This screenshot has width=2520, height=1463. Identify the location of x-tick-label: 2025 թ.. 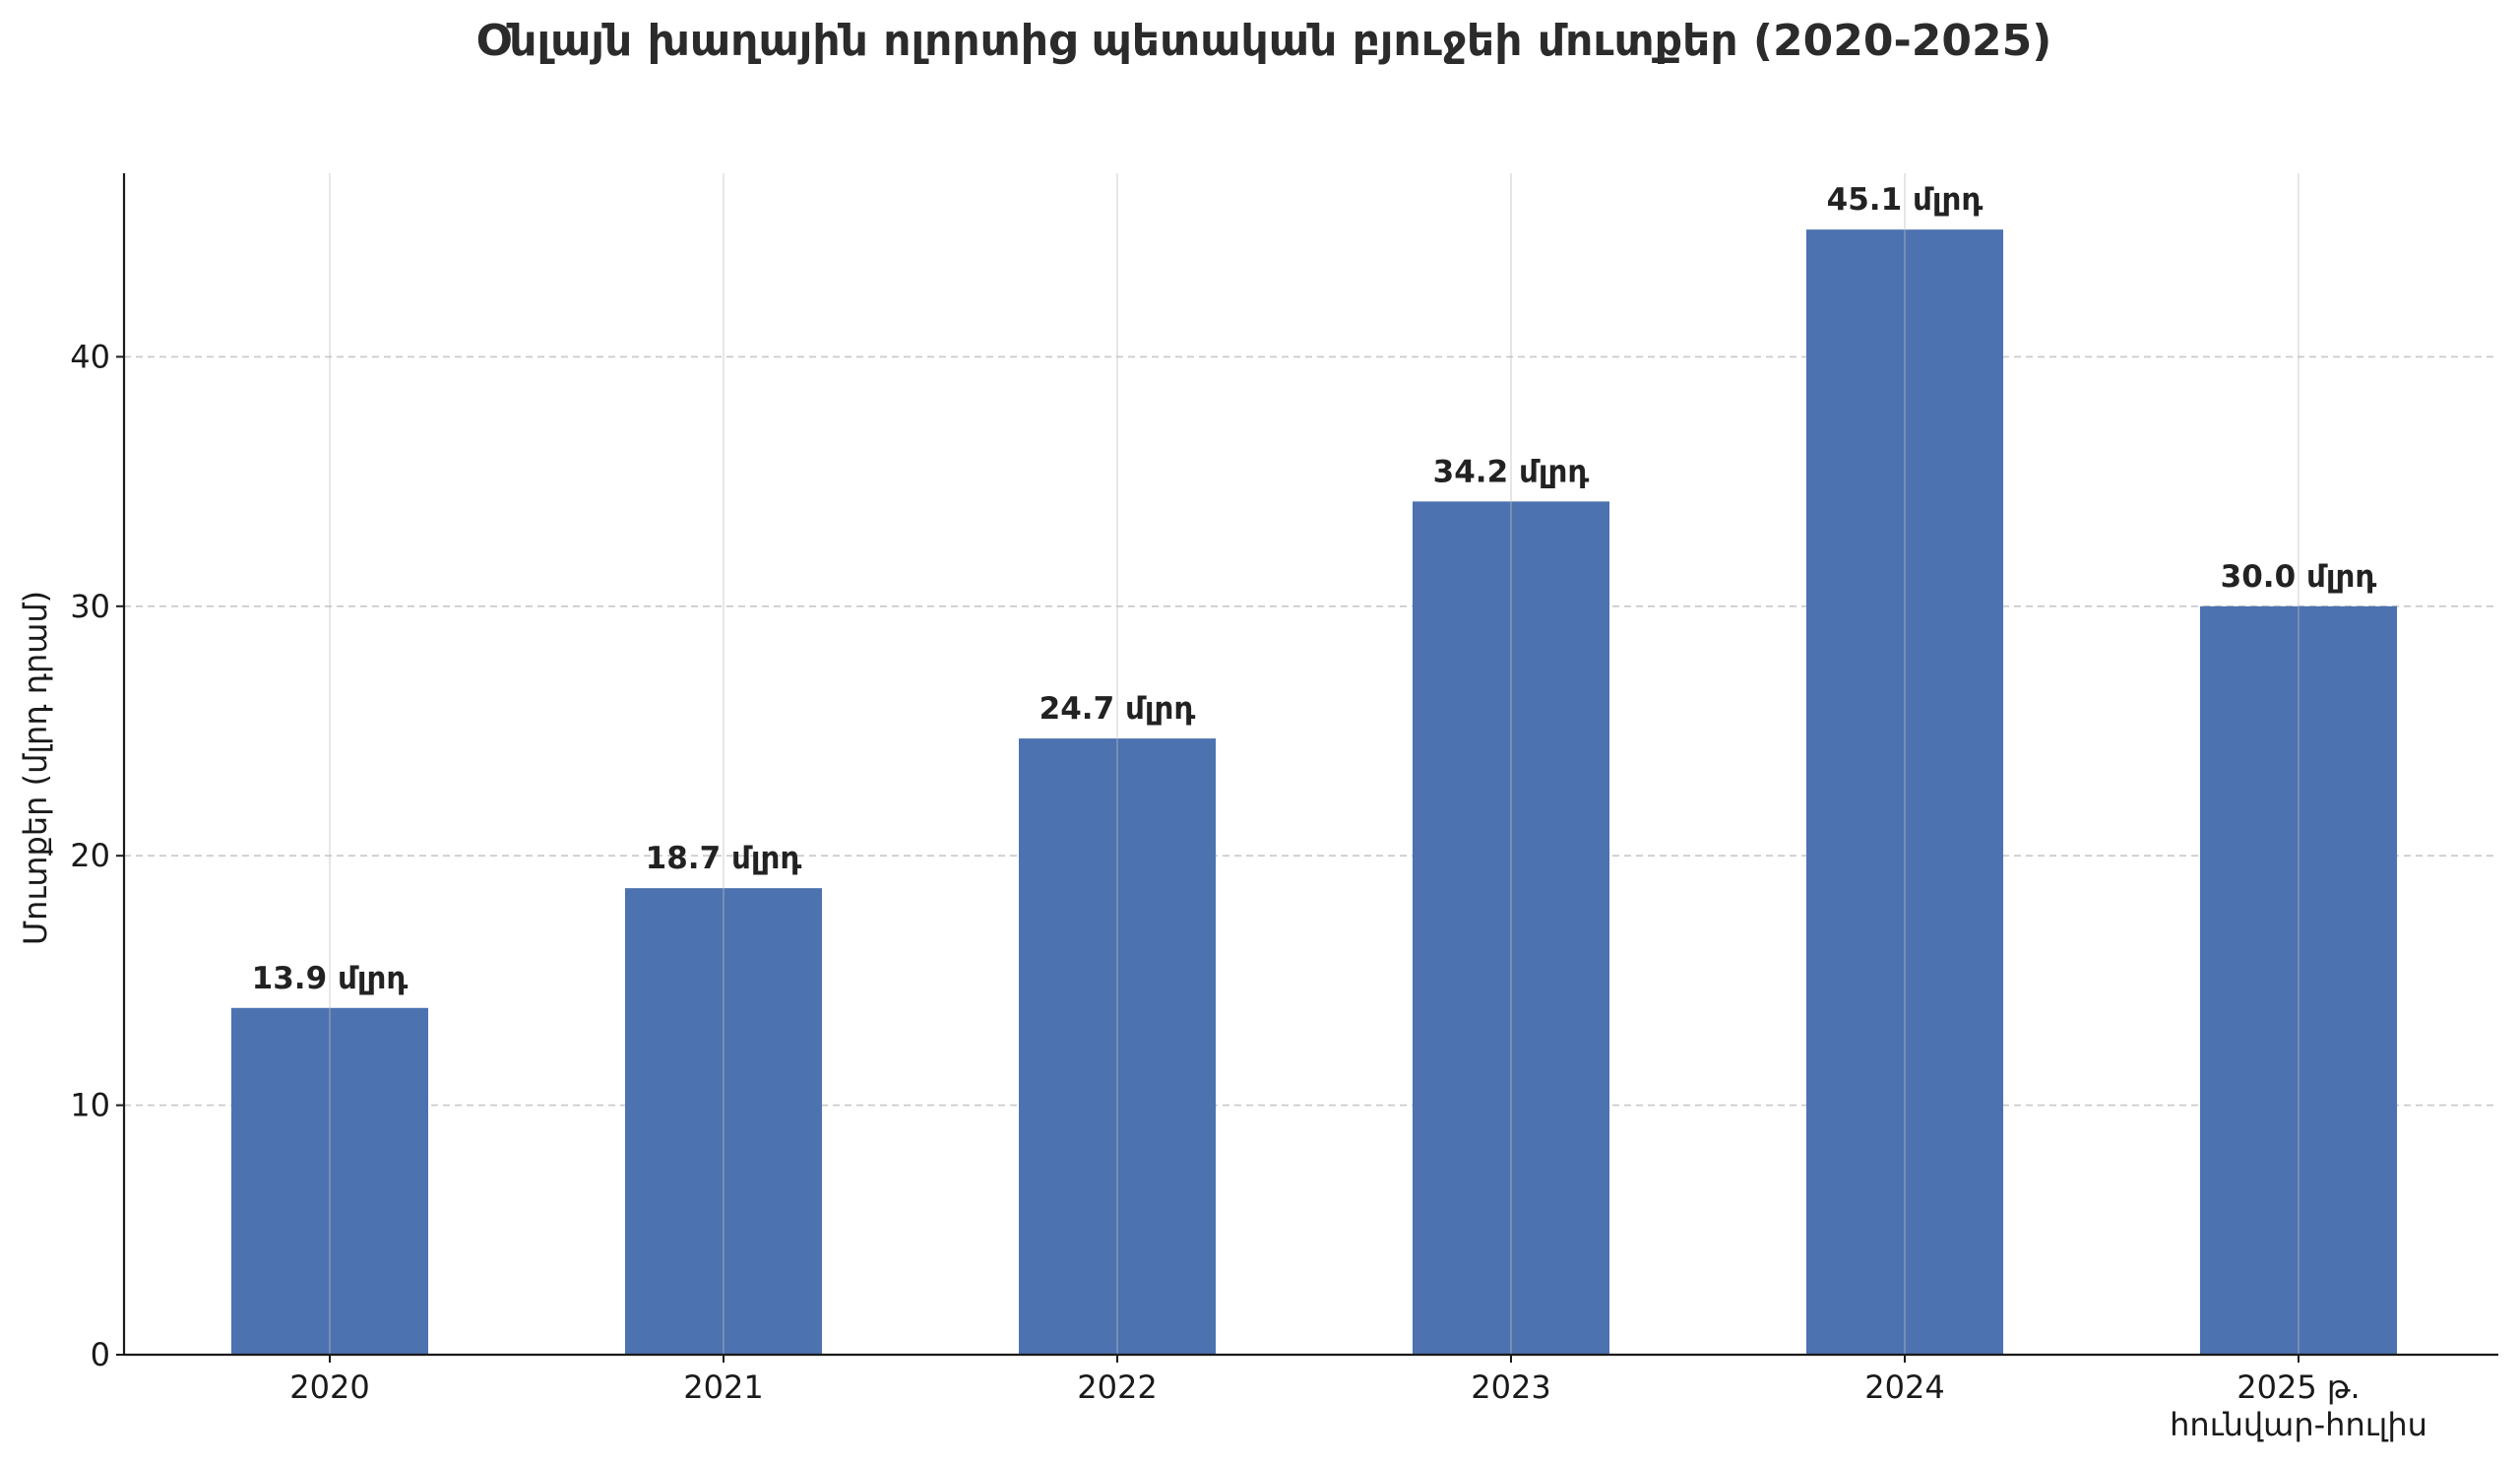
(2298, 1387).